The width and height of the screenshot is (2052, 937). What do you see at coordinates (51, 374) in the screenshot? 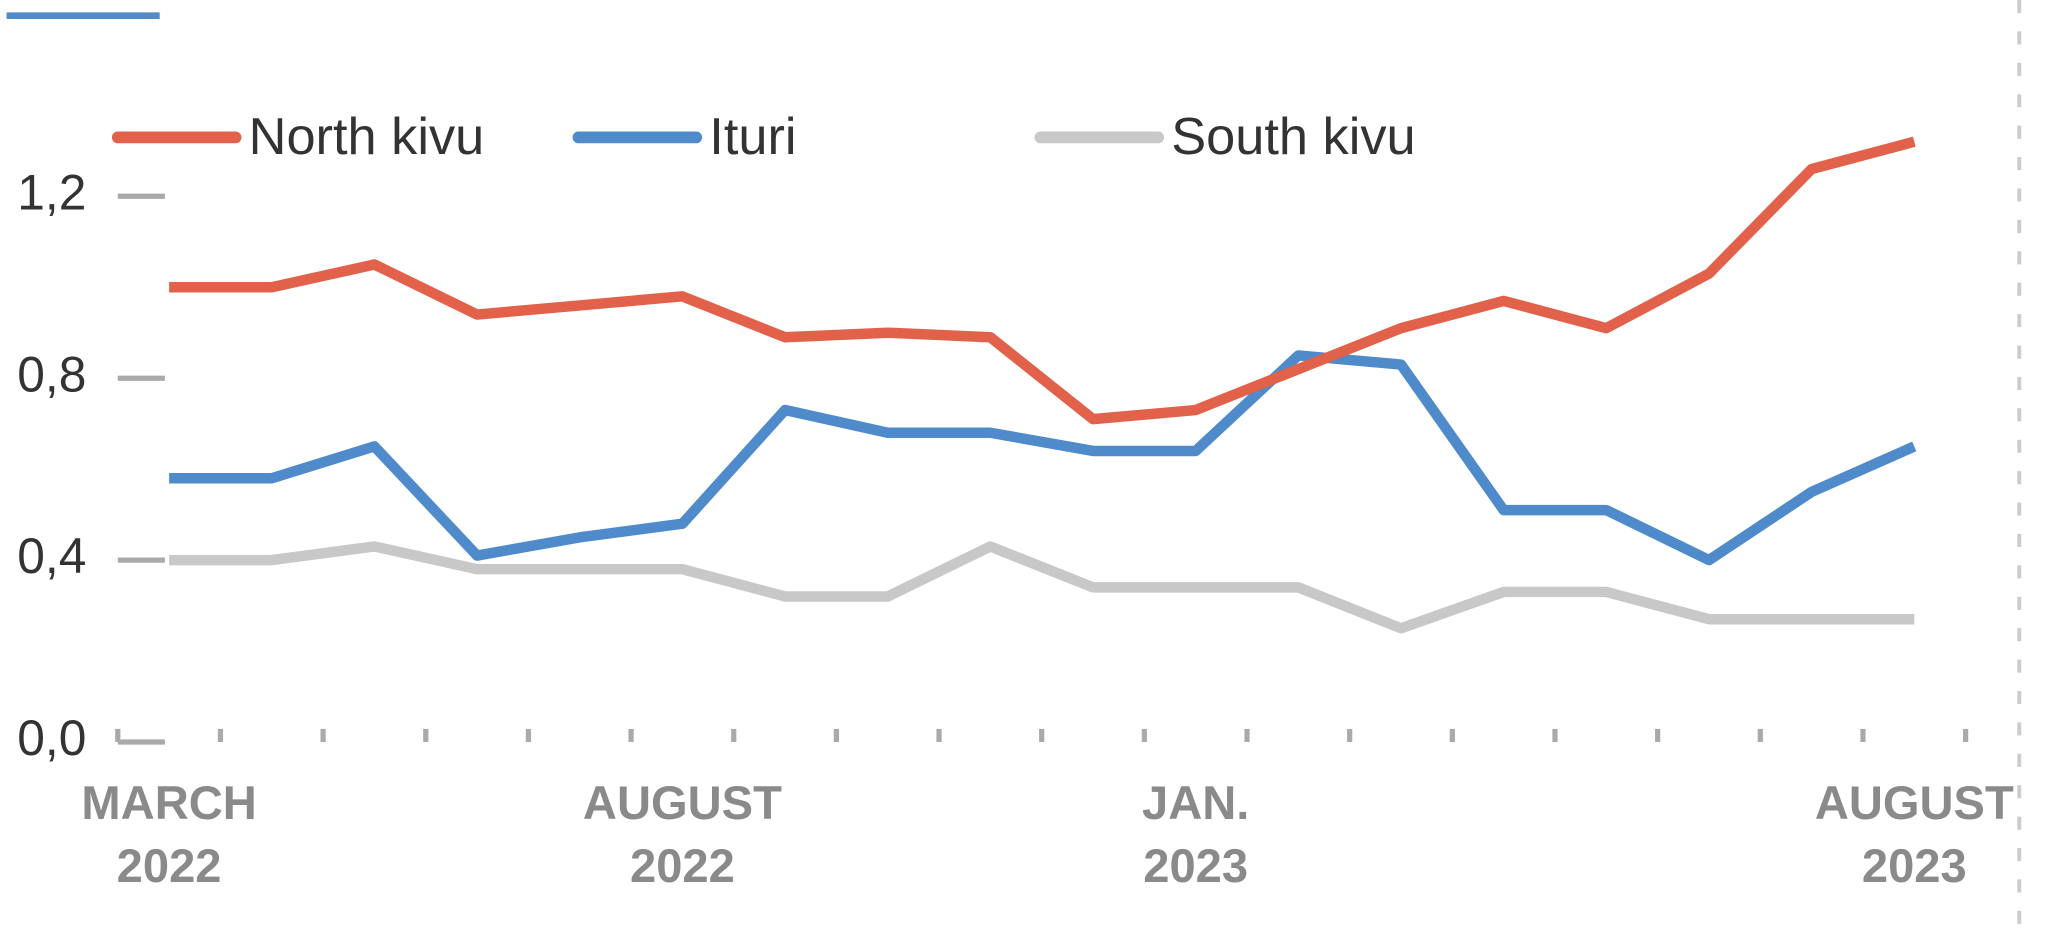
I see `y-tick-label: 0,8` at bounding box center [51, 374].